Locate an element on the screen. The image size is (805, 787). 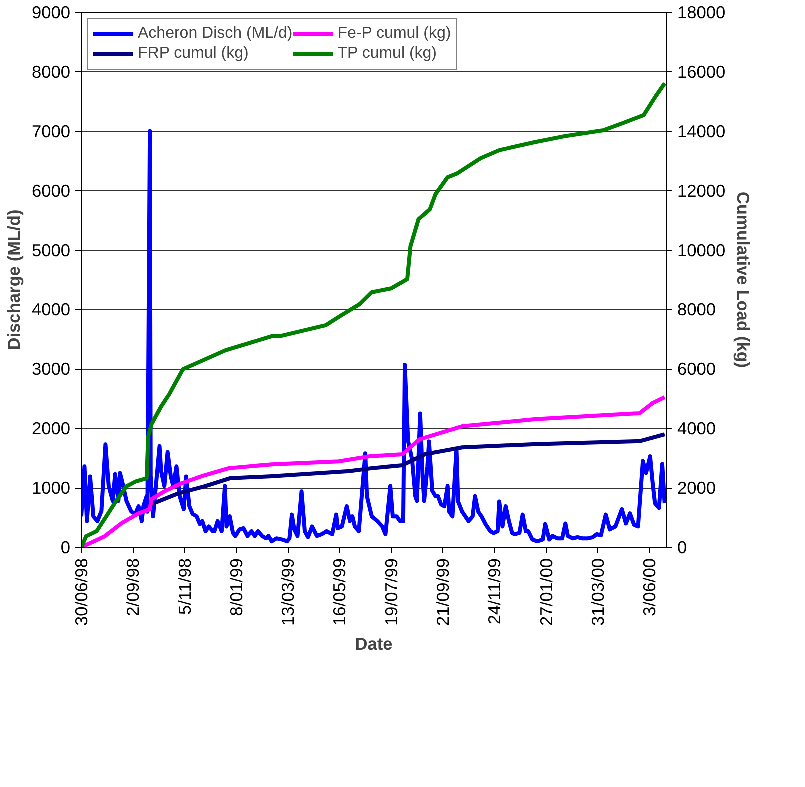
y2-tick-label: 6000 is located at coordinates (697, 369).